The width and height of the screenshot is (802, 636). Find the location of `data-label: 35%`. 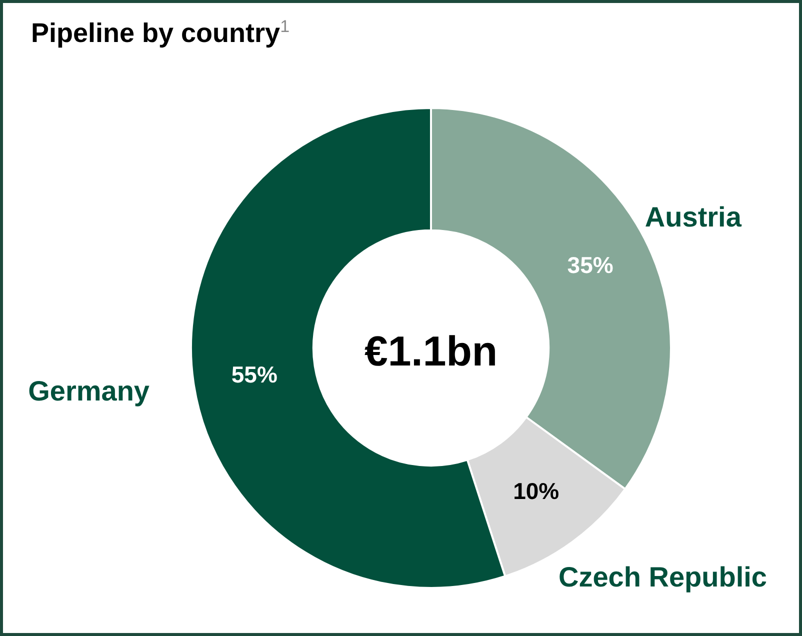

data-label: 35% is located at coordinates (590, 265).